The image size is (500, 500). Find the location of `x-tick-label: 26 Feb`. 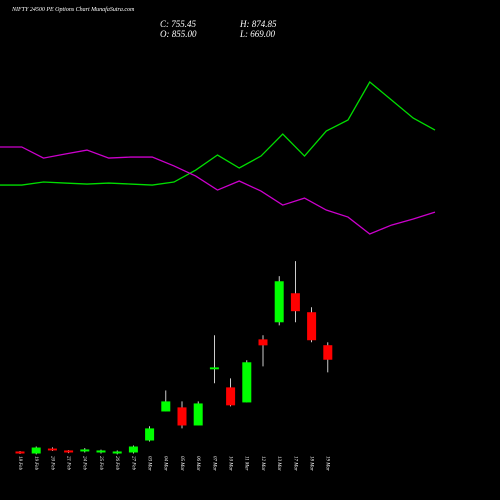

x-tick-label: 26 Feb is located at coordinates (116, 463).